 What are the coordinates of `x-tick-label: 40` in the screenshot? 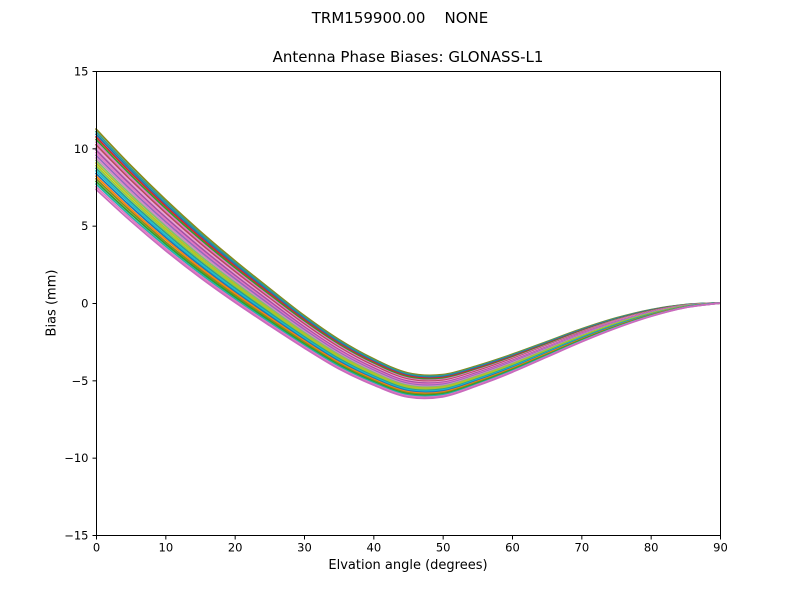 It's located at (374, 548).